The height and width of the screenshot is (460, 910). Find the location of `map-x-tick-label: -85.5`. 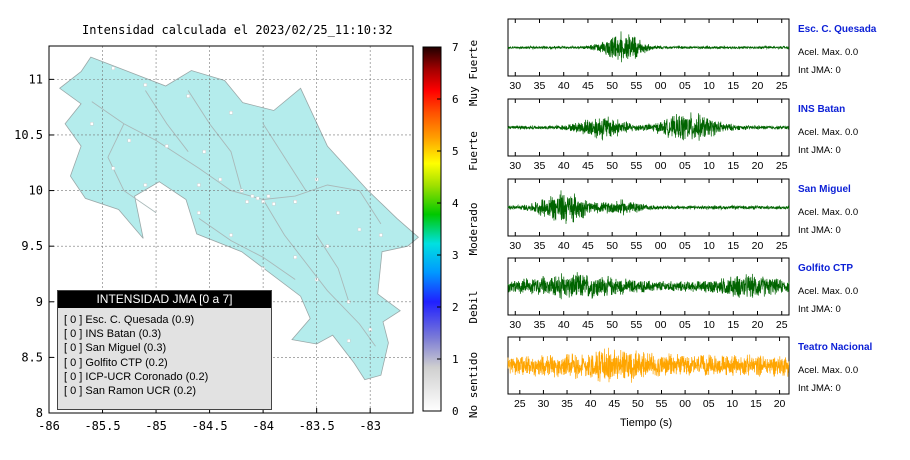

map-x-tick-label: -85.5 is located at coordinates (102, 426).